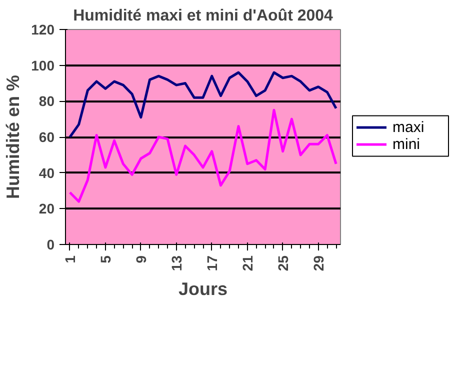 Image resolution: width=464 pixels, height=375 pixels. Describe the element at coordinates (50, 244) in the screenshot. I see `y-tick-label: 0` at that location.